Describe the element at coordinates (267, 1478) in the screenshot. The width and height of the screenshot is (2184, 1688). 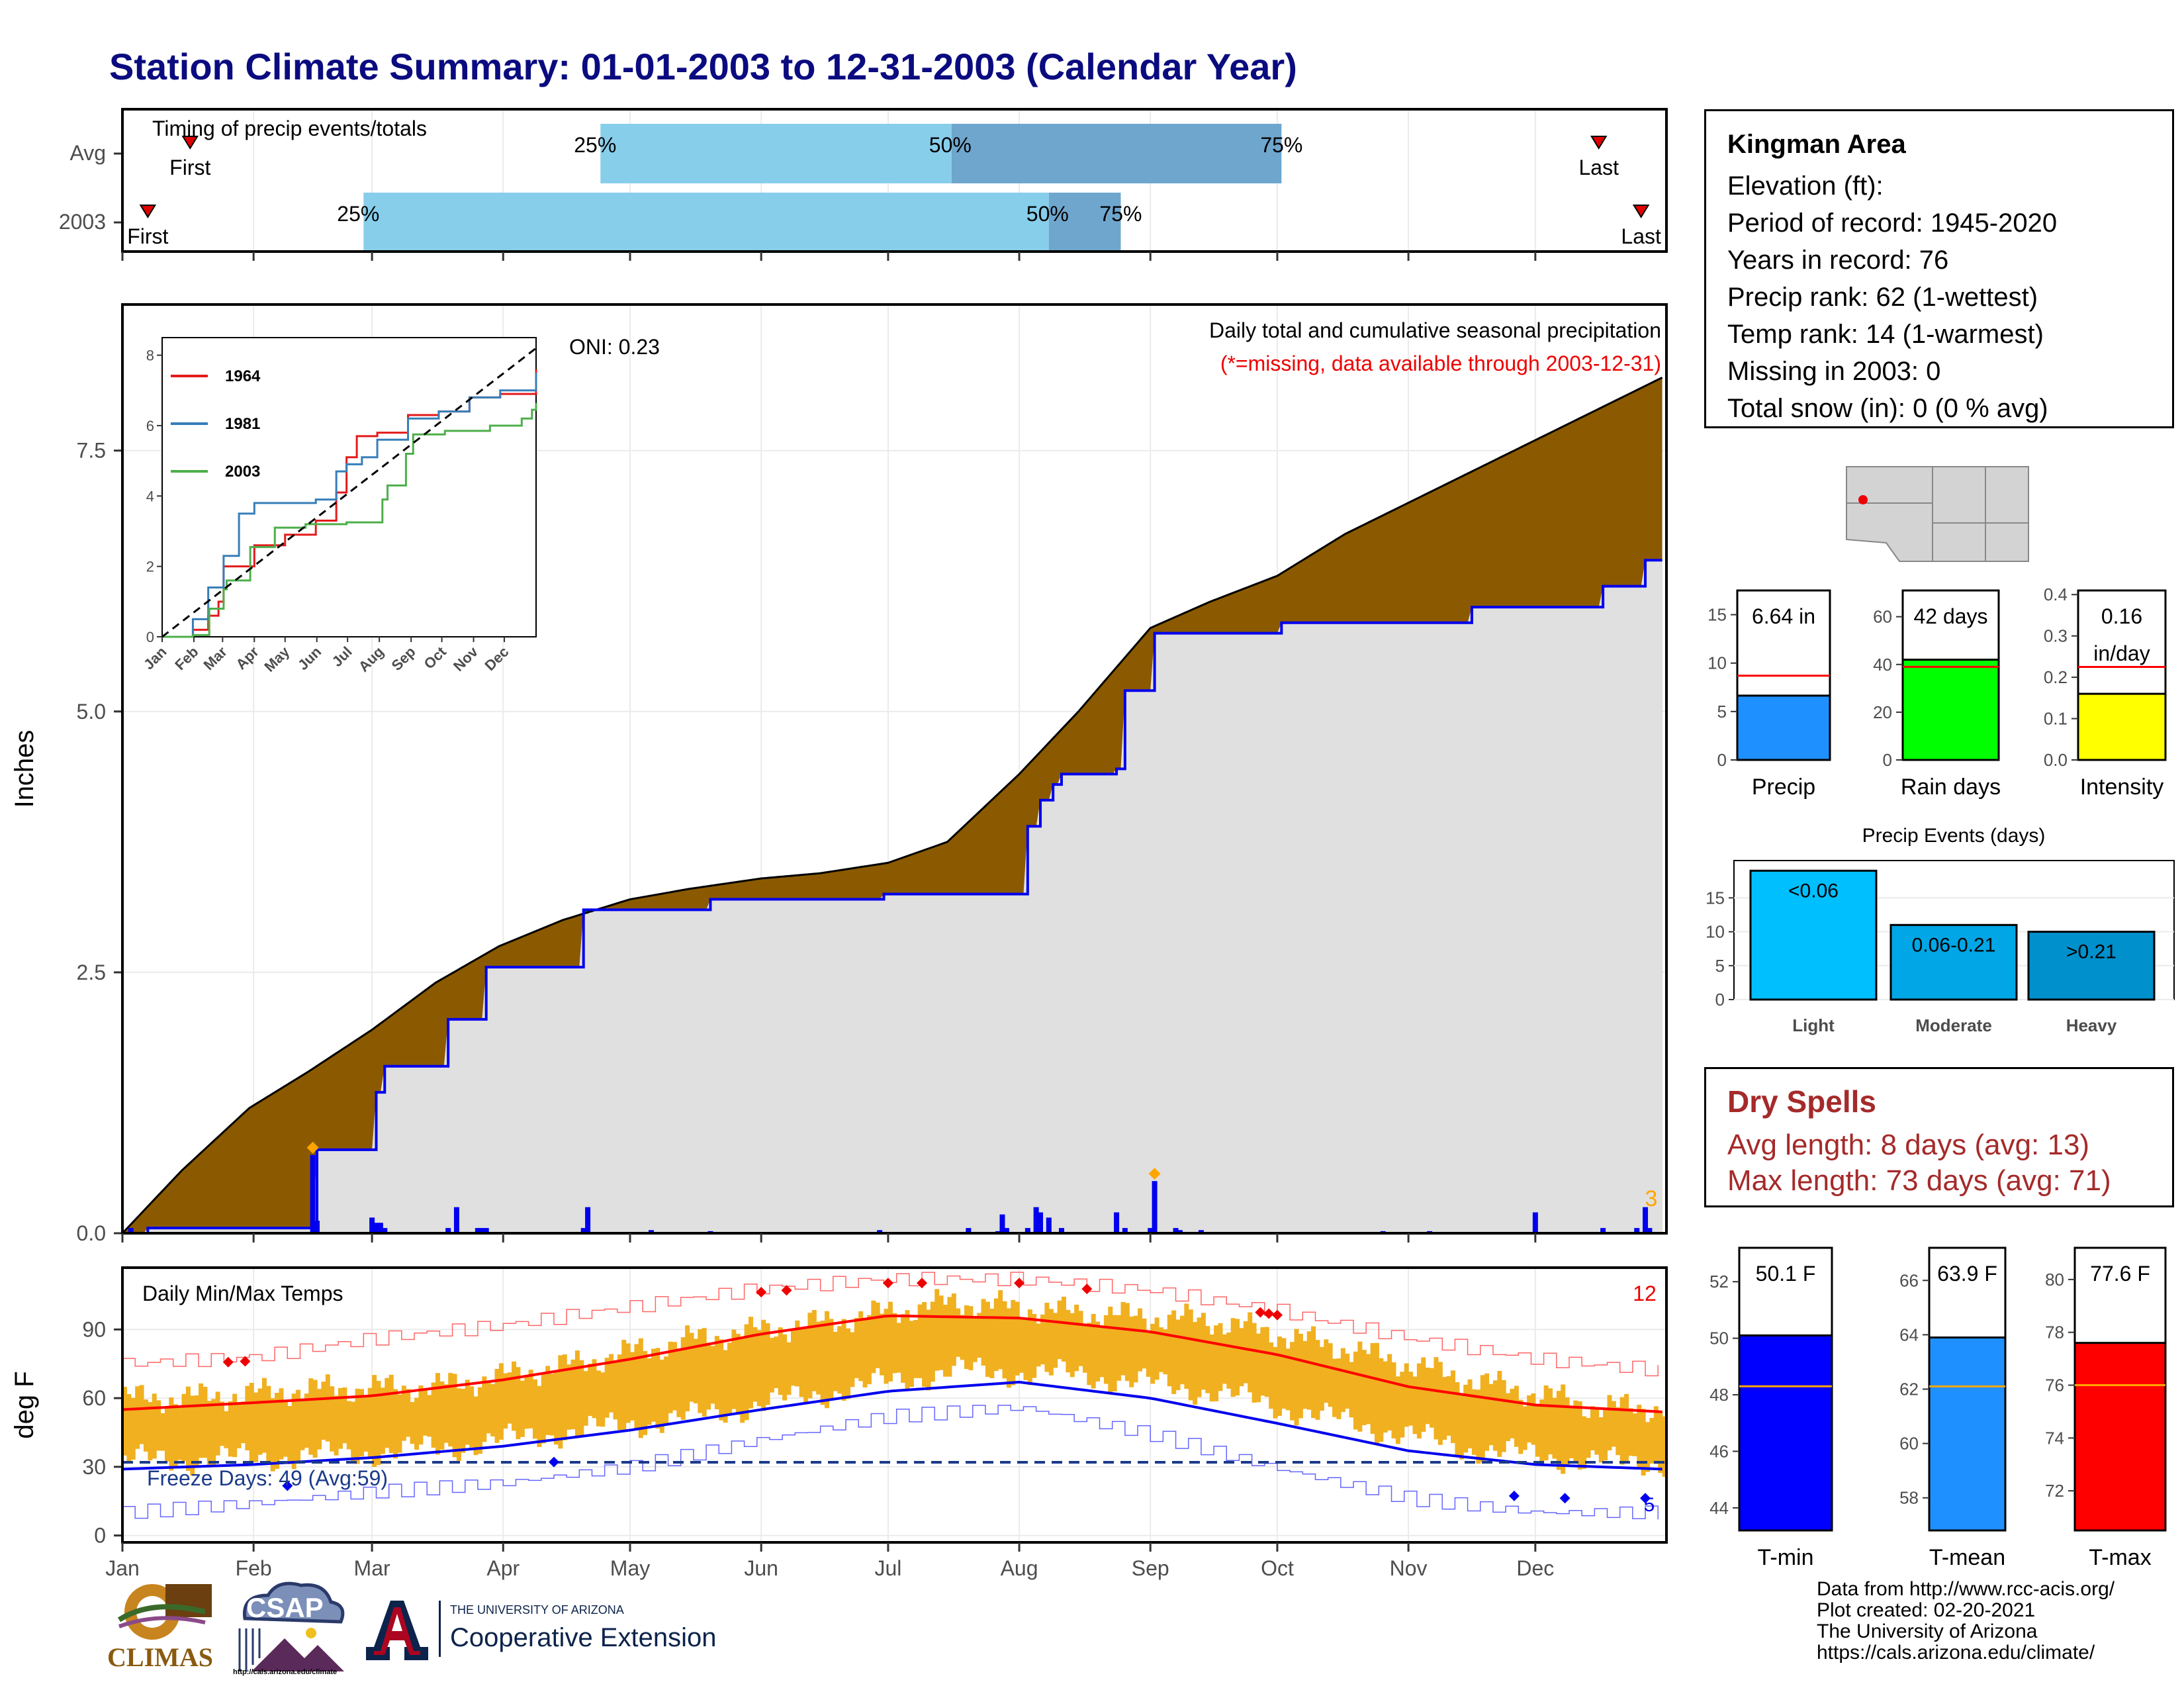
I see `freeze-days-label: Freeze Days: 49 (Avg:59)` at that location.